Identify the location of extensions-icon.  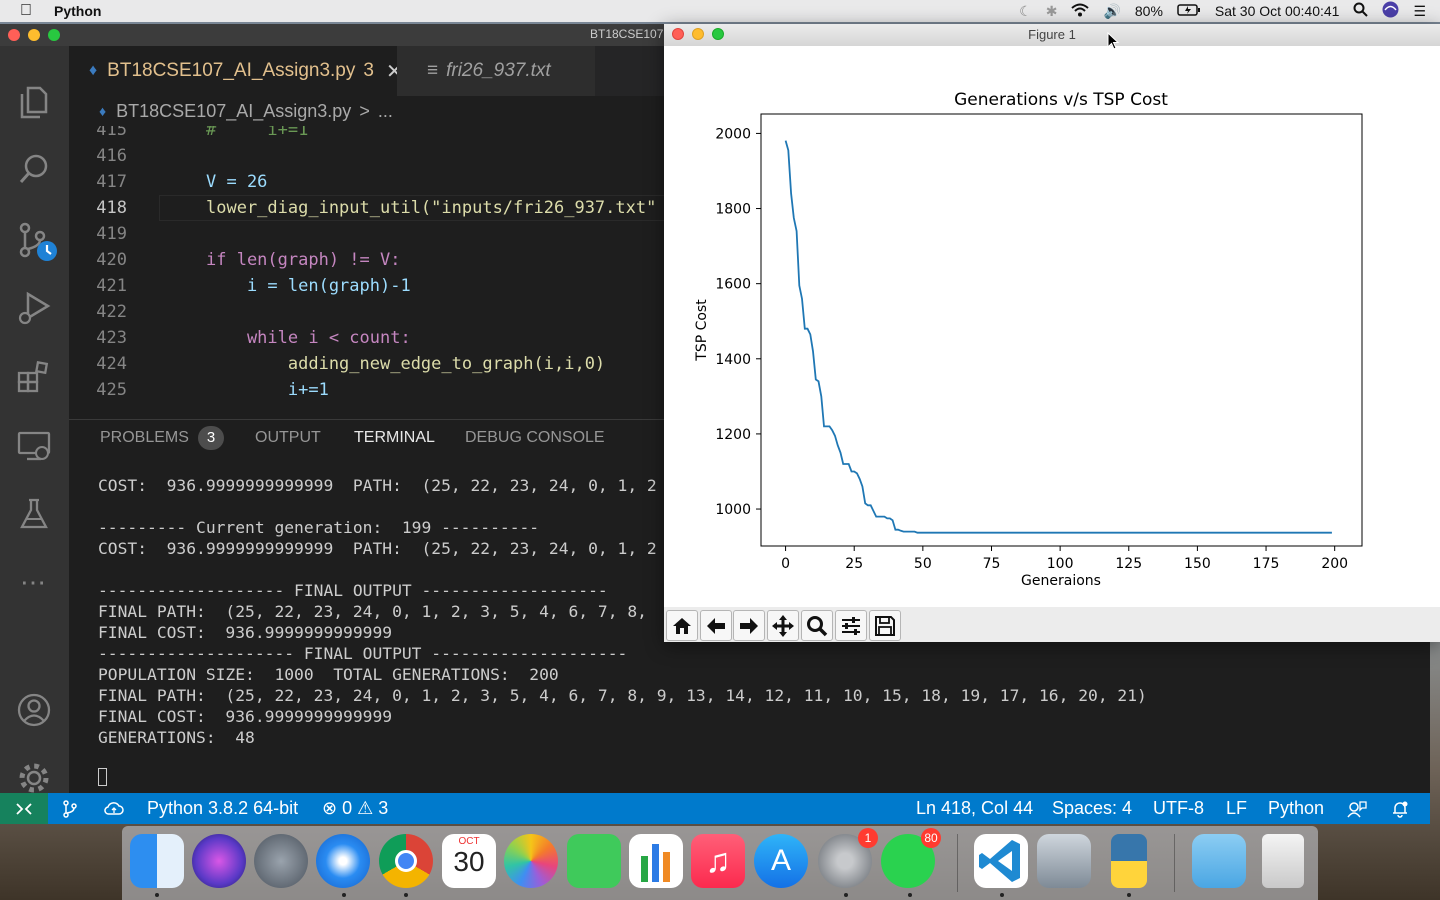
(34, 376).